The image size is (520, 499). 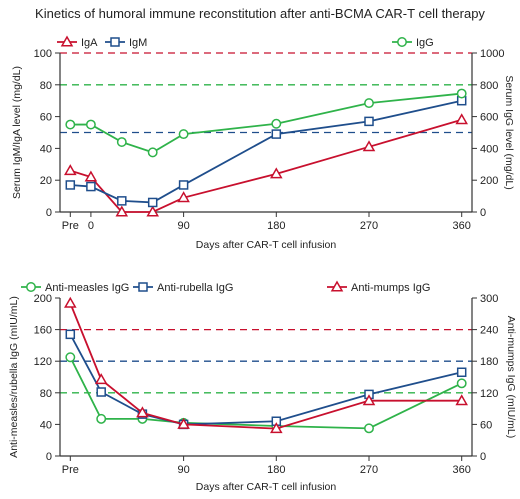 What do you see at coordinates (87, 288) in the screenshot?
I see `legend-label: Anti-measles IgG` at bounding box center [87, 288].